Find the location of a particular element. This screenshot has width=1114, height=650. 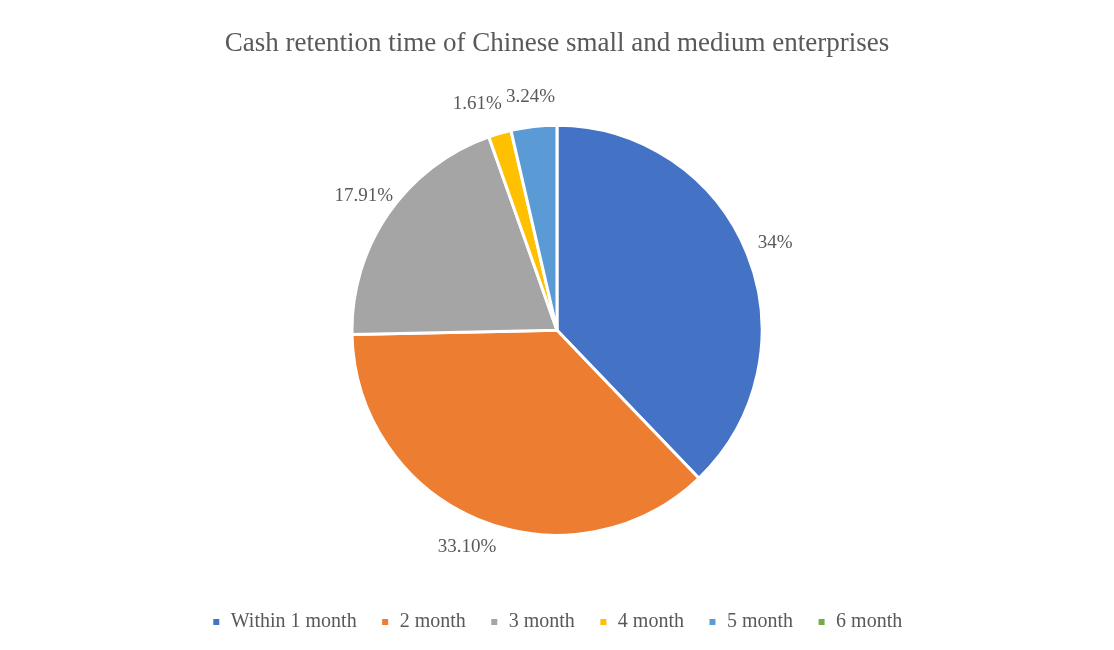

data-label: 17.91% is located at coordinates (364, 195).